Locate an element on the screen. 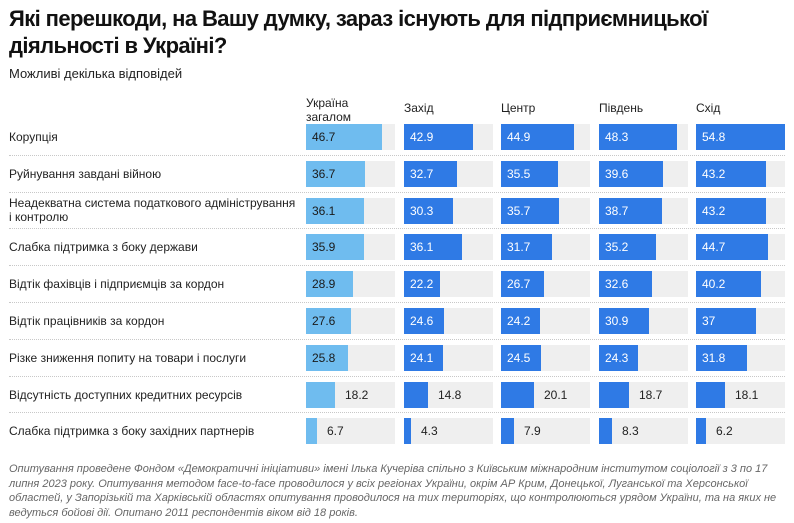 This screenshot has width=794, height=523. bar-track: 24.6 is located at coordinates (448, 321).